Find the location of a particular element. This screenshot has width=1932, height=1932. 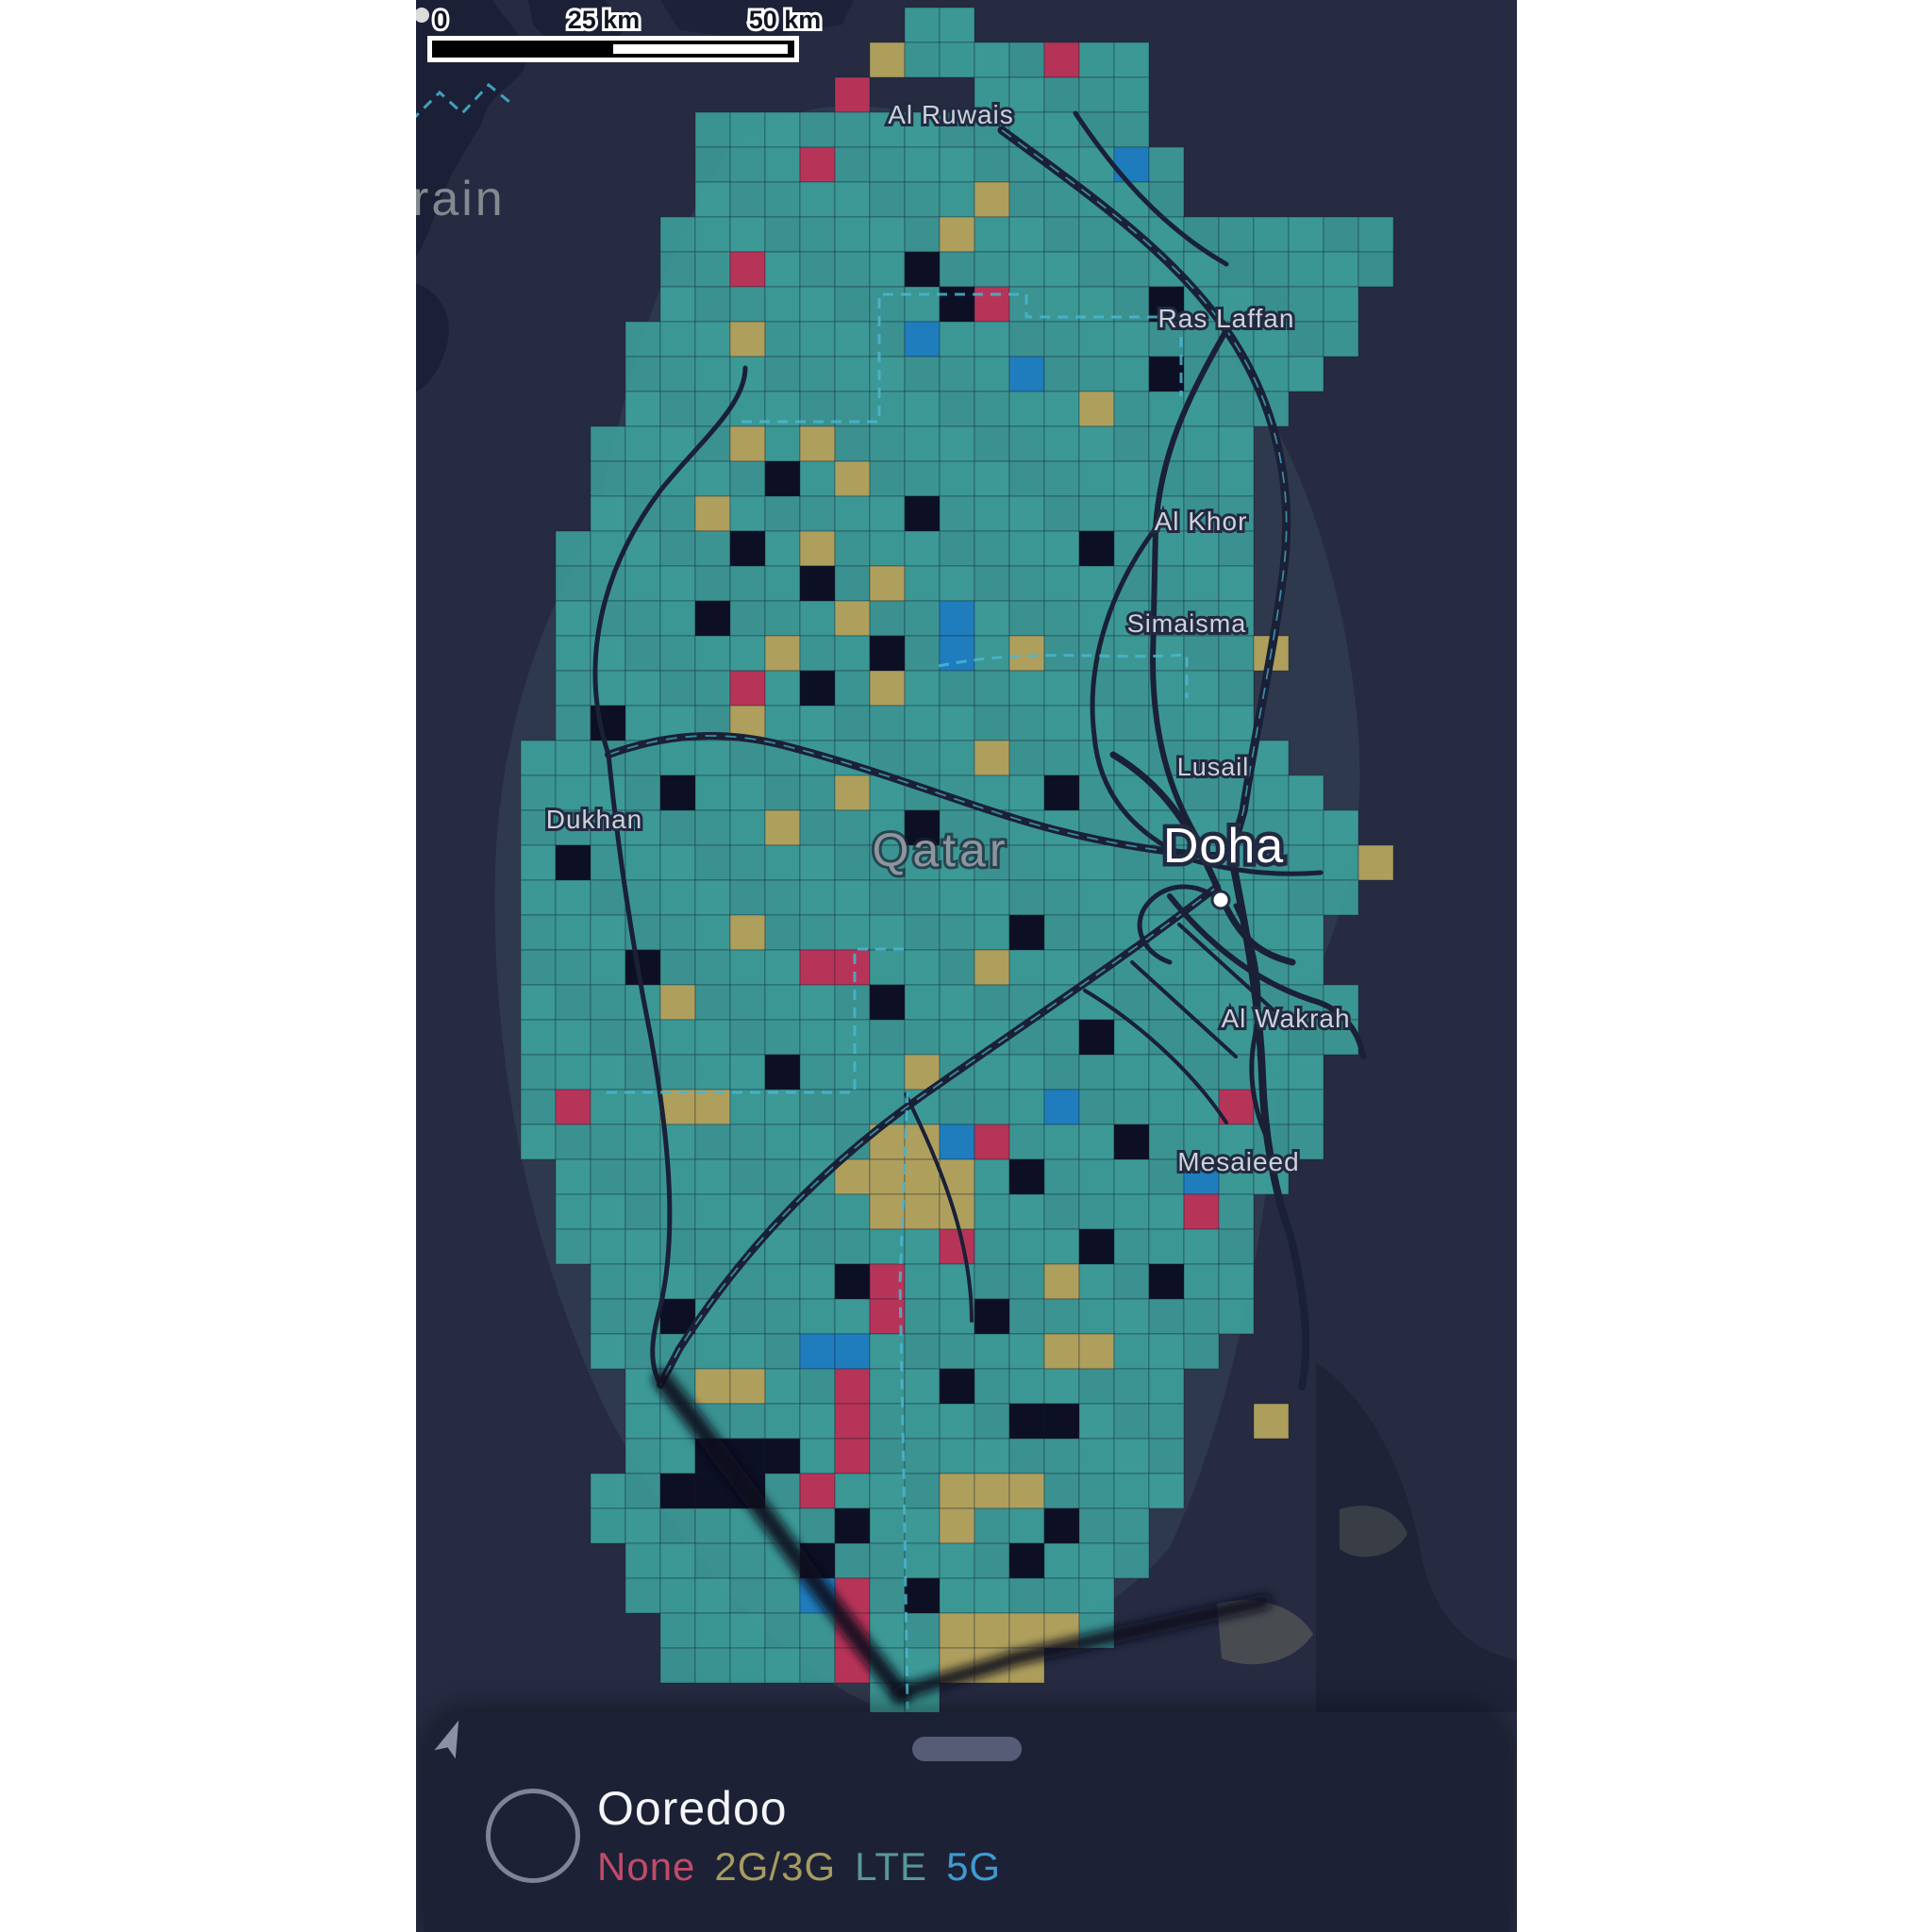

navigate-icon is located at coordinates (507, 1802).